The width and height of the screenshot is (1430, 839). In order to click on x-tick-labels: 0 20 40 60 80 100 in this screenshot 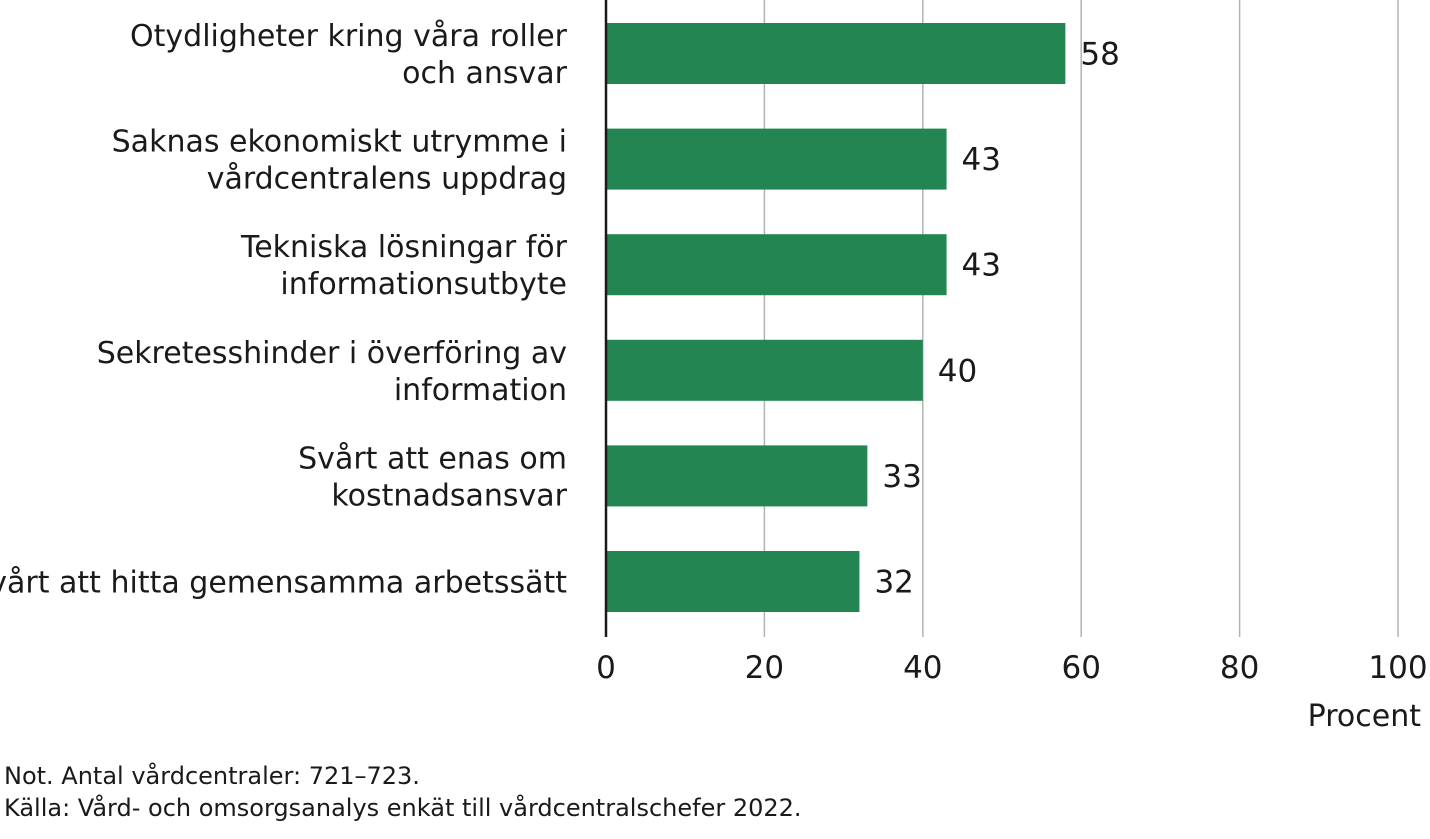, I will do `click(1011, 668)`.